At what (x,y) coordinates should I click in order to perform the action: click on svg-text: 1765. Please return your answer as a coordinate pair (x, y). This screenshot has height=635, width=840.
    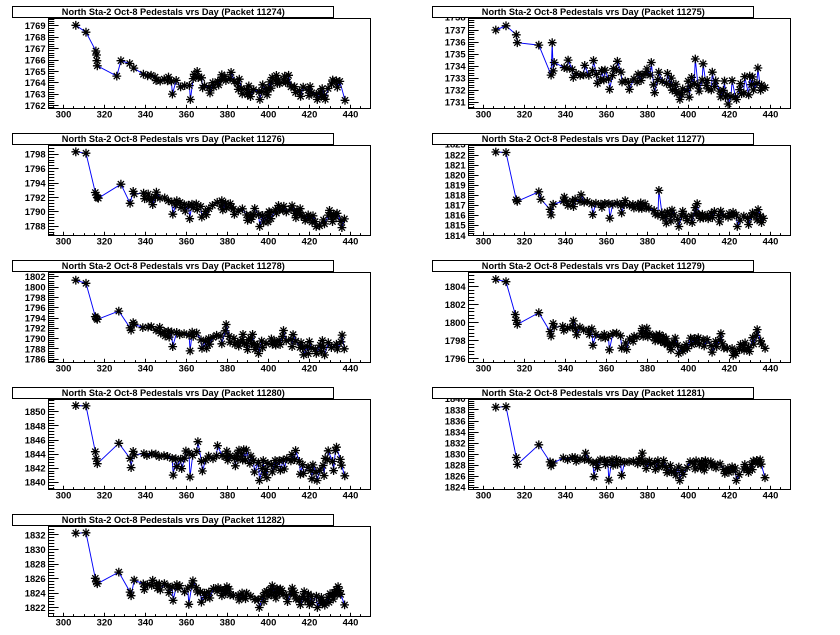
    Looking at the image, I should click on (35, 71).